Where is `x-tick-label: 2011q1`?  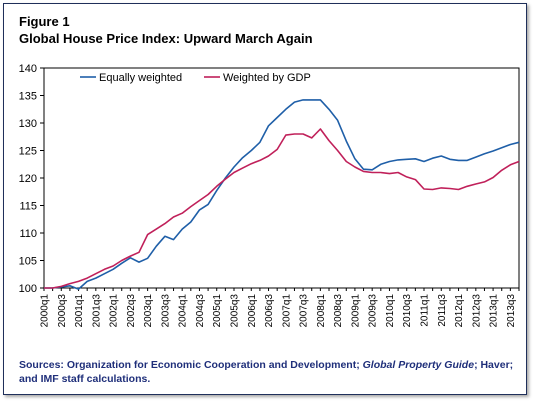
x-tick-label: 2011q1 is located at coordinates (425, 310).